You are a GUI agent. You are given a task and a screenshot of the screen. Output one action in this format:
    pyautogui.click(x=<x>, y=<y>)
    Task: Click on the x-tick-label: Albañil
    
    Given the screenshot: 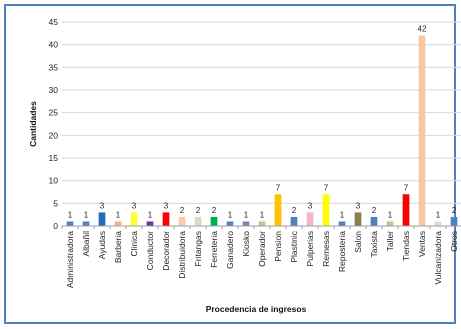 What is the action you would take?
    pyautogui.click(x=86, y=244)
    